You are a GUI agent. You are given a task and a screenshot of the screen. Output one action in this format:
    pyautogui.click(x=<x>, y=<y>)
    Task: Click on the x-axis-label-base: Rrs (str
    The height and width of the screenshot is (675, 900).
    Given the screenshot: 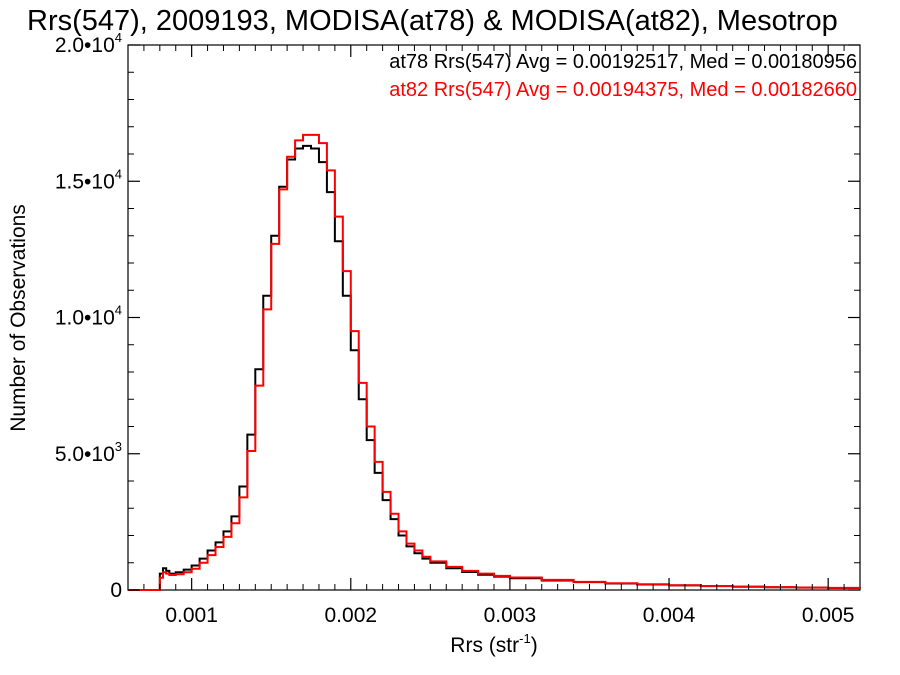 What is the action you would take?
    pyautogui.click(x=484, y=645)
    